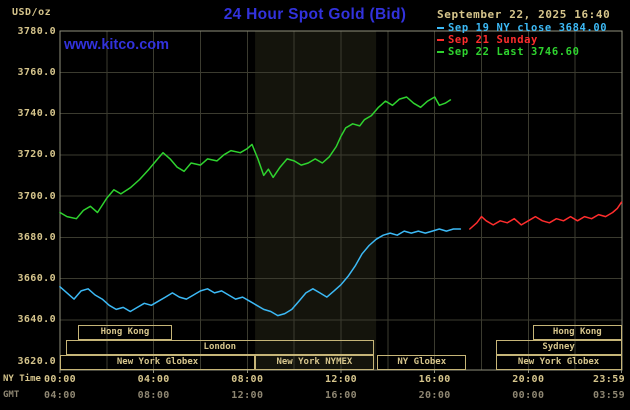  I want to click on y-tick-label: 3660.0, so click(36, 278).